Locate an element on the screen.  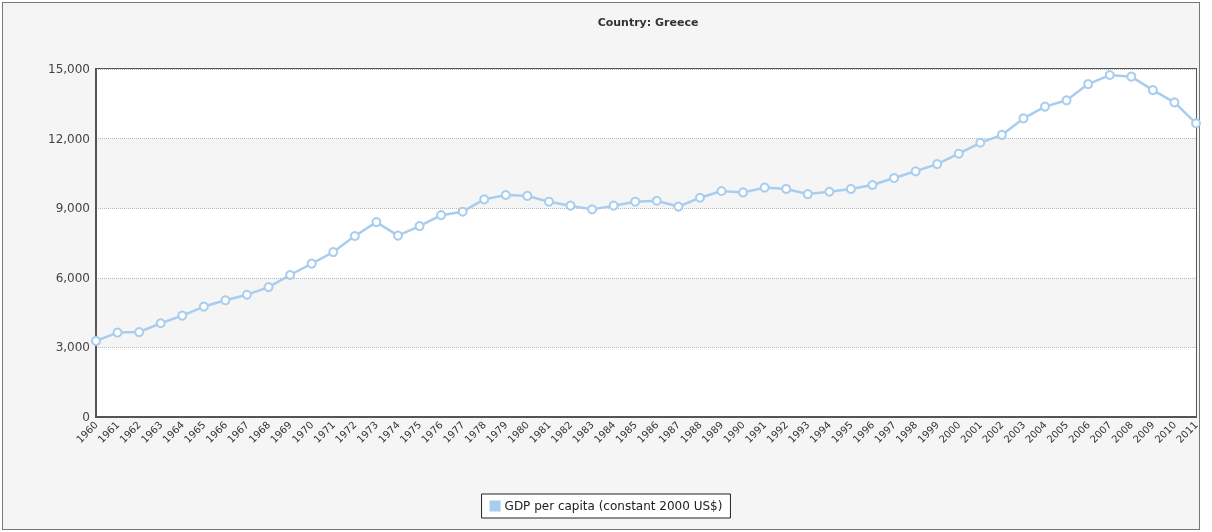
y-tick-label: 9,000 is located at coordinates (72, 208).